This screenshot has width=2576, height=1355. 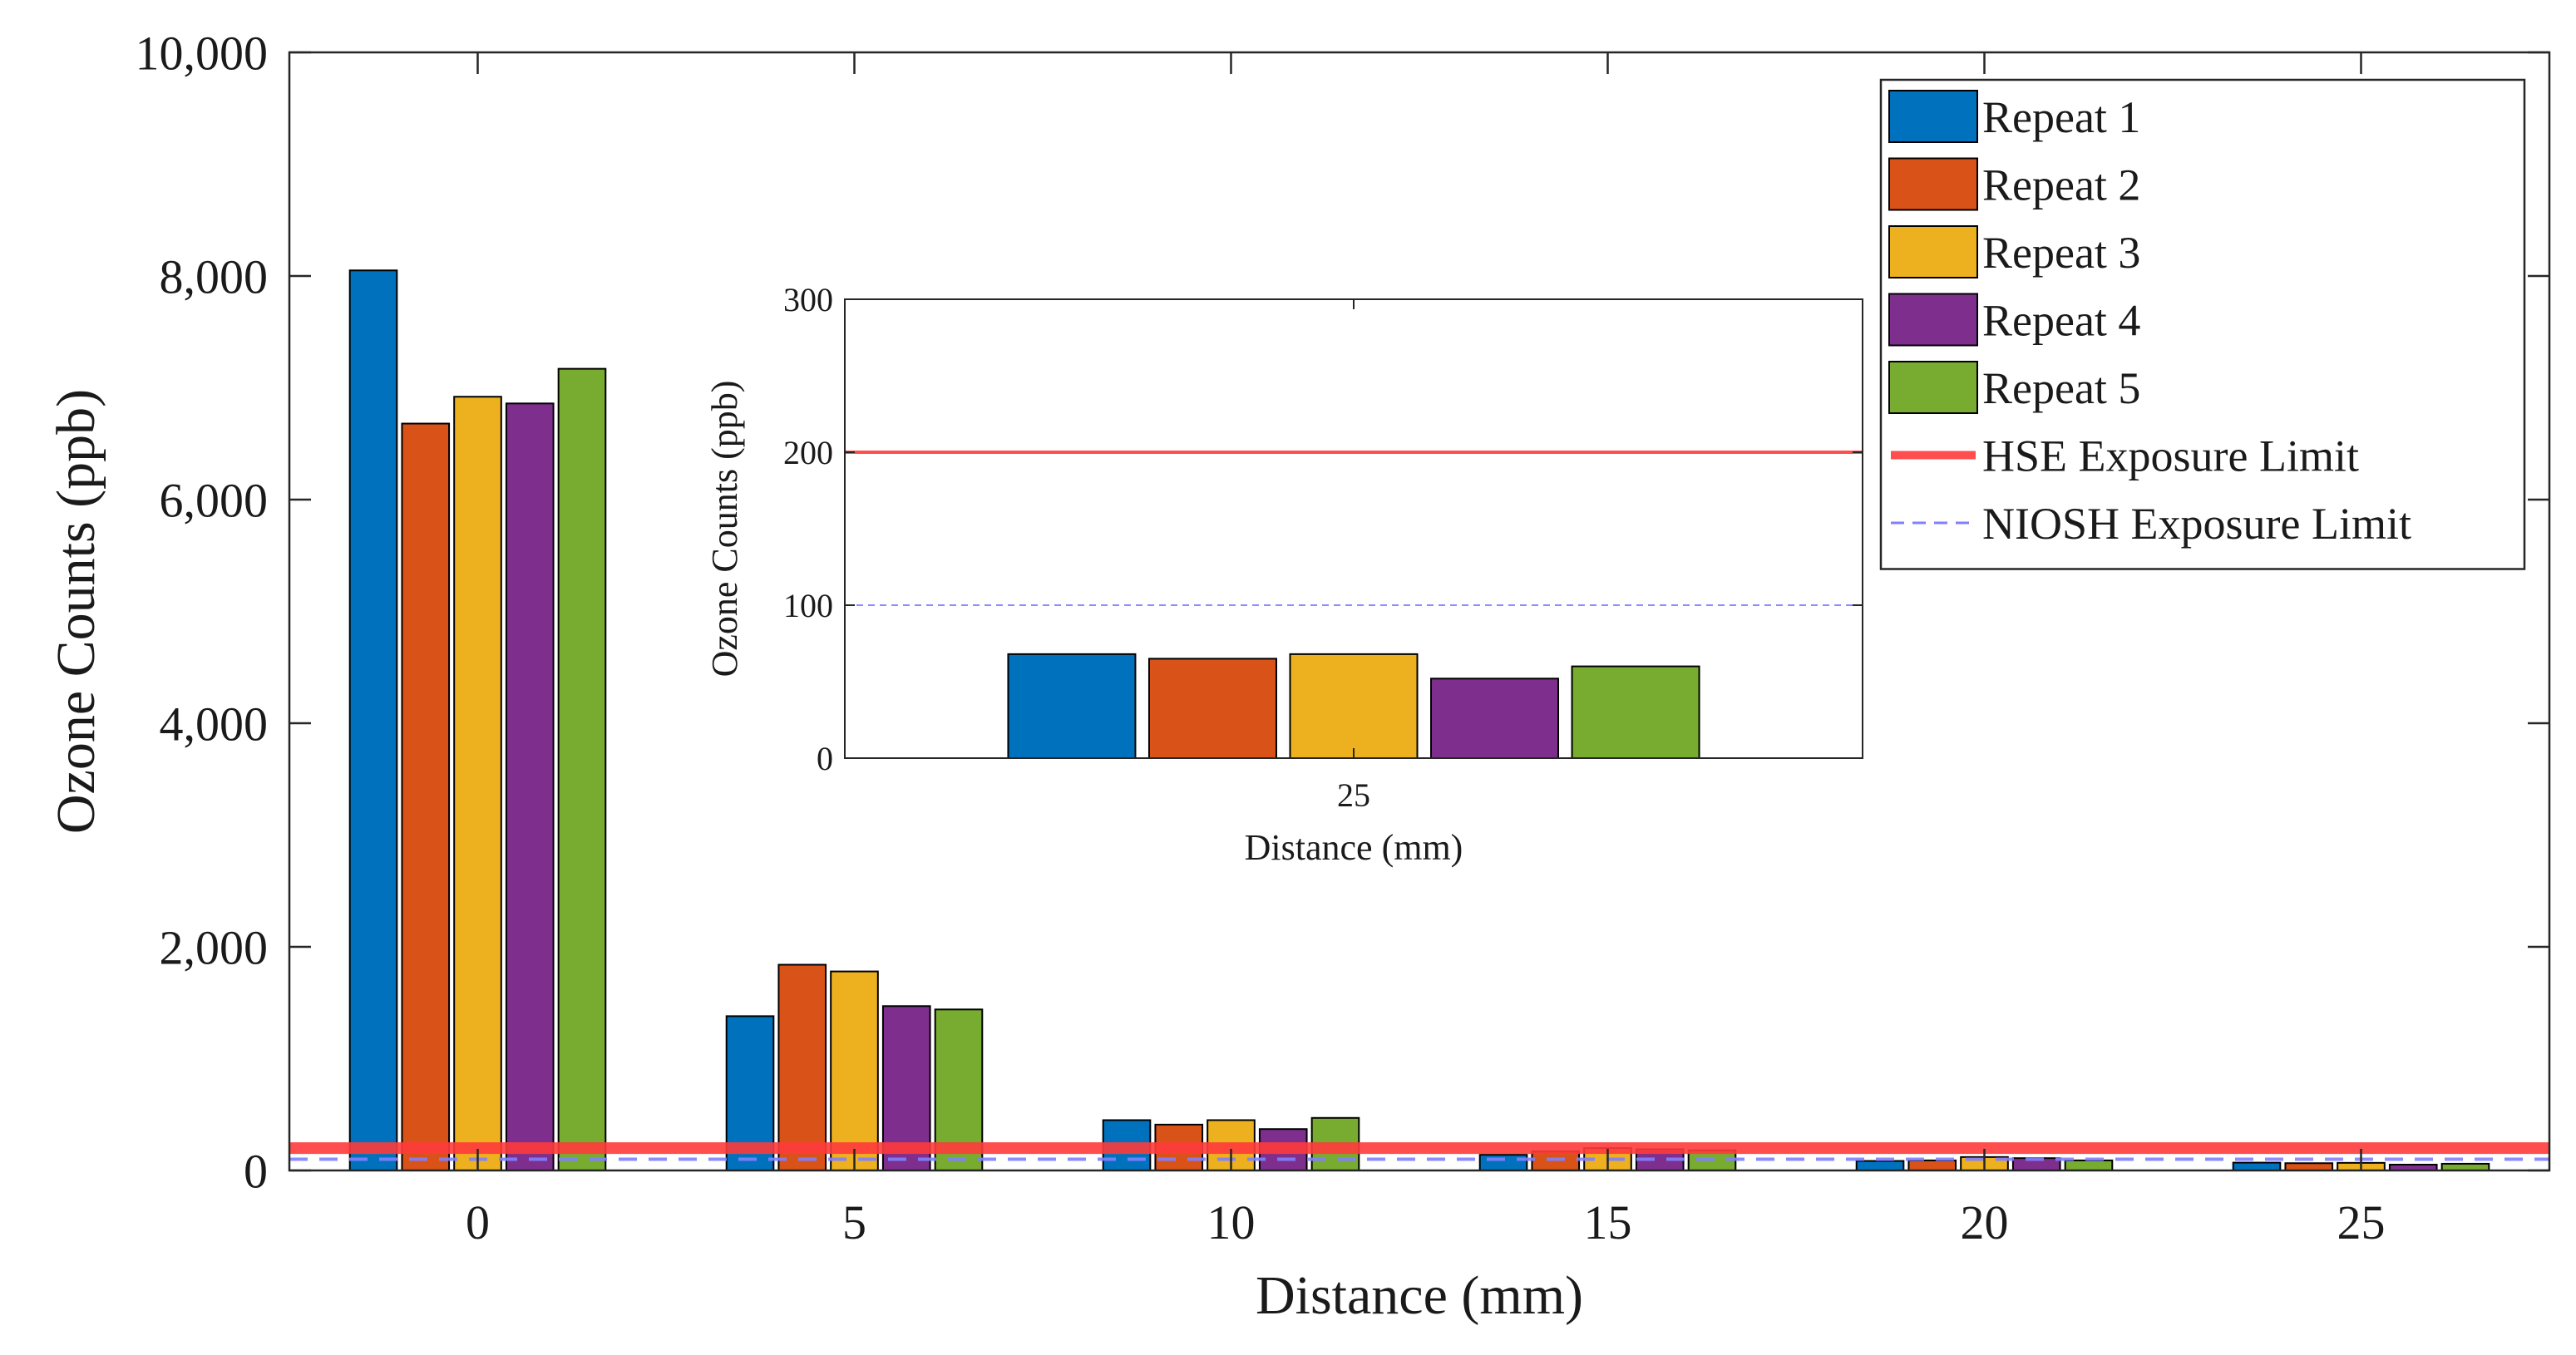 What do you see at coordinates (214, 500) in the screenshot?
I see `y-tick-label: 6,000` at bounding box center [214, 500].